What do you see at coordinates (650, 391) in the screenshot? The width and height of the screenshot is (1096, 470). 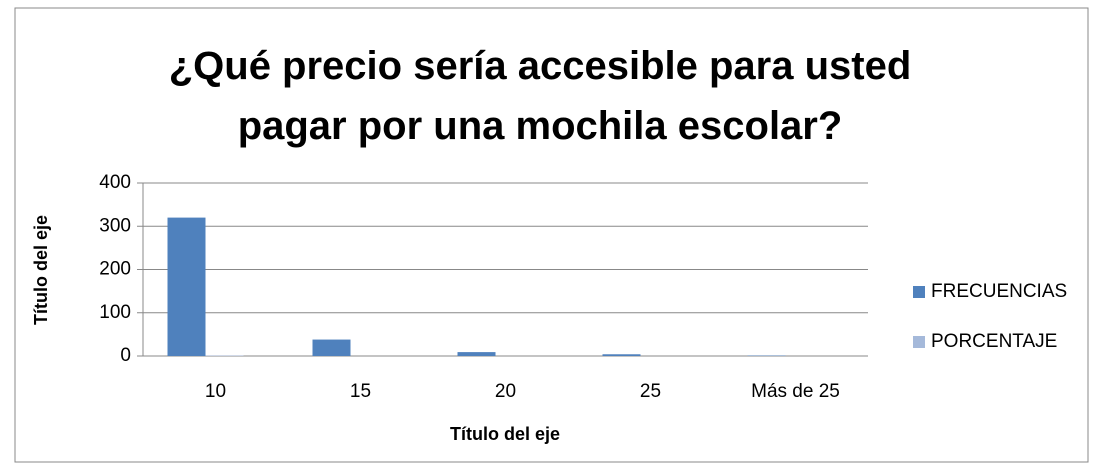 I see `x-tick-label: 25` at bounding box center [650, 391].